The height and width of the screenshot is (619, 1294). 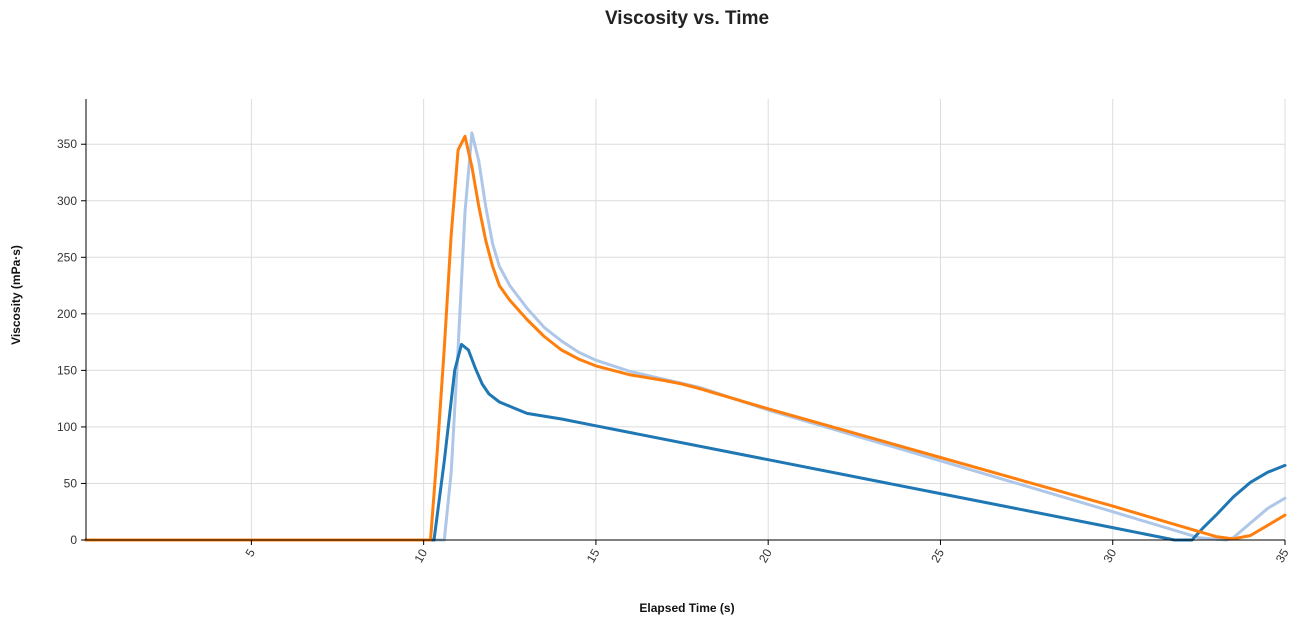 What do you see at coordinates (73, 540) in the screenshot?
I see `y-tick-label: 0` at bounding box center [73, 540].